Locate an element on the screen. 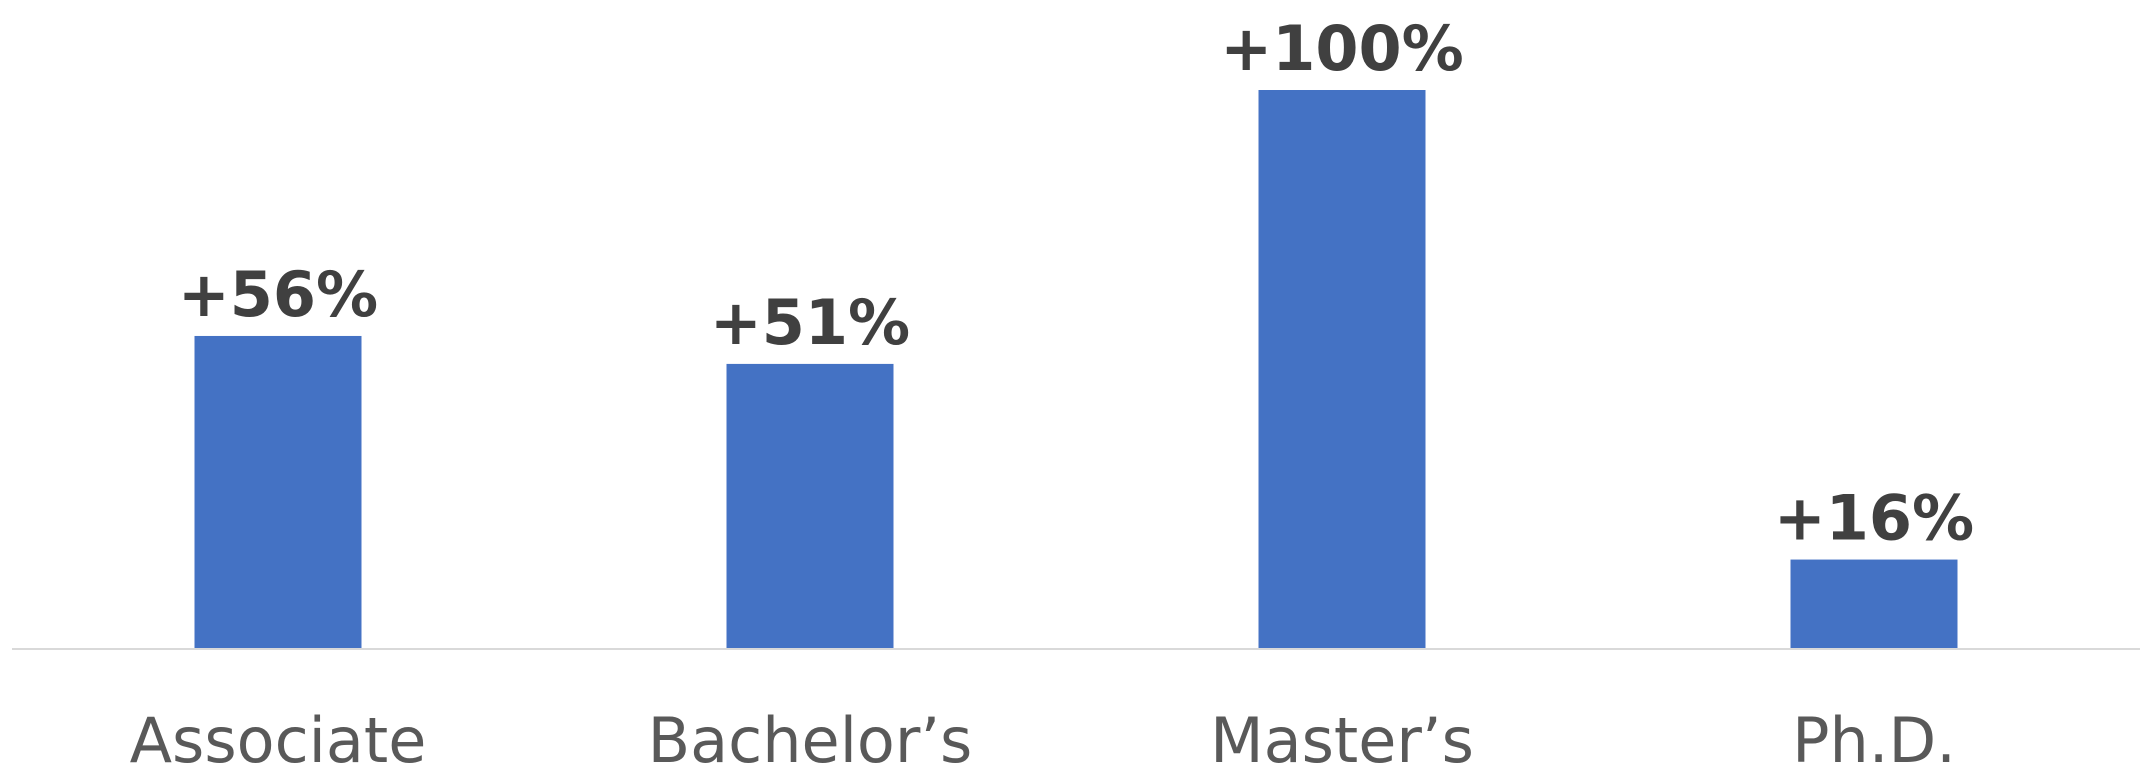 This screenshot has height=771, width=2149. x-tick-label-2: Master’s is located at coordinates (1342, 737).